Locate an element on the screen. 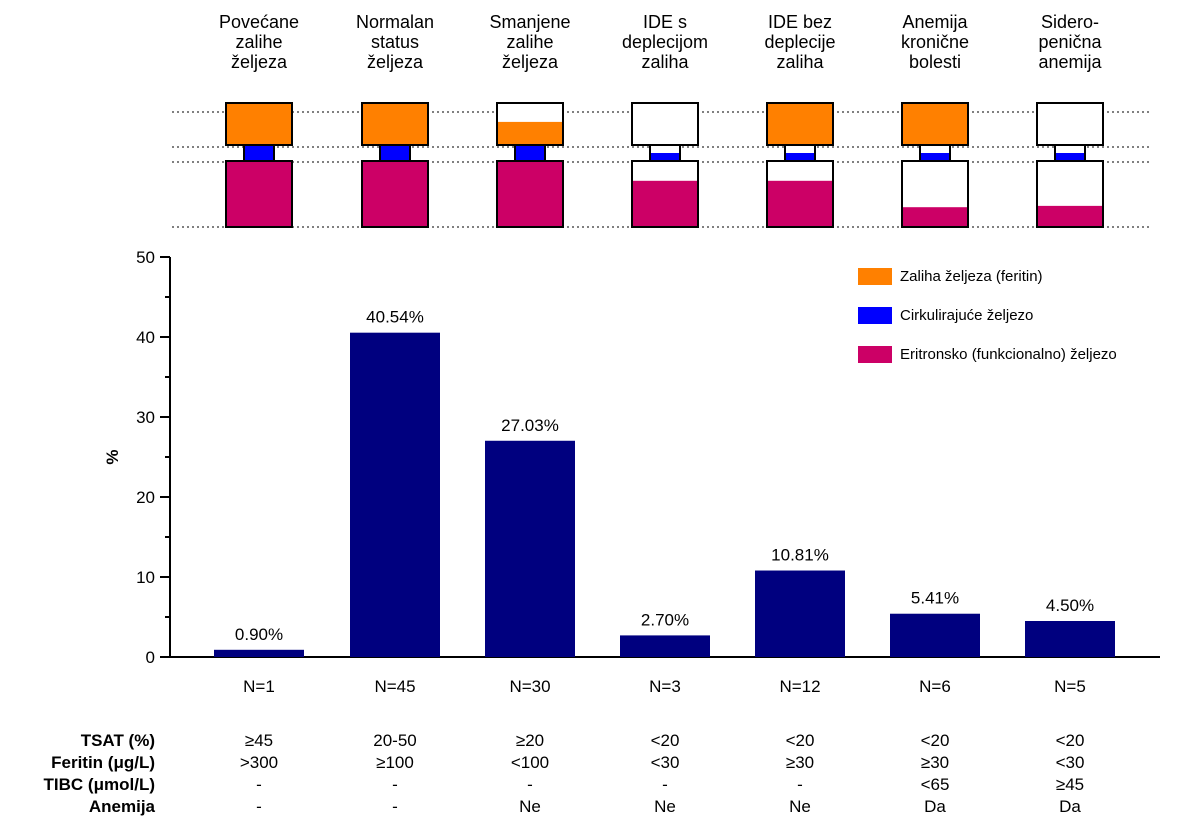  category-header: IDE bez deplecije zaliha is located at coordinates (800, 42).